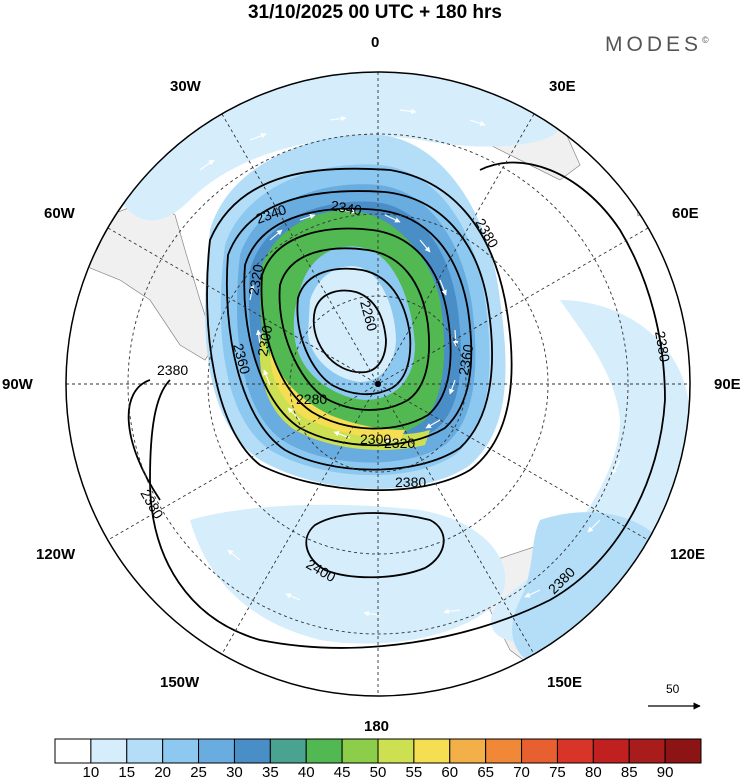 The width and height of the screenshot is (750, 782). Describe the element at coordinates (56, 554) in the screenshot. I see `lon-label-120w: 120W` at that location.